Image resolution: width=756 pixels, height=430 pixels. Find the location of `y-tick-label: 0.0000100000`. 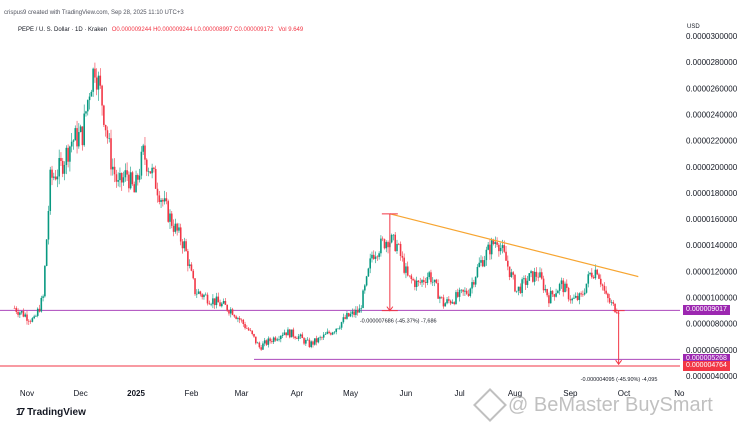

y-tick-label: 0.0000100000 is located at coordinates (712, 298).